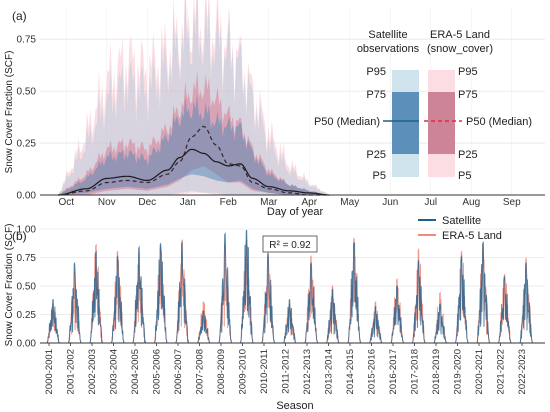  Describe the element at coordinates (9, 112) in the screenshot. I see `panel-a-y-label: Snow Cover Fraction (SCF)` at that location.